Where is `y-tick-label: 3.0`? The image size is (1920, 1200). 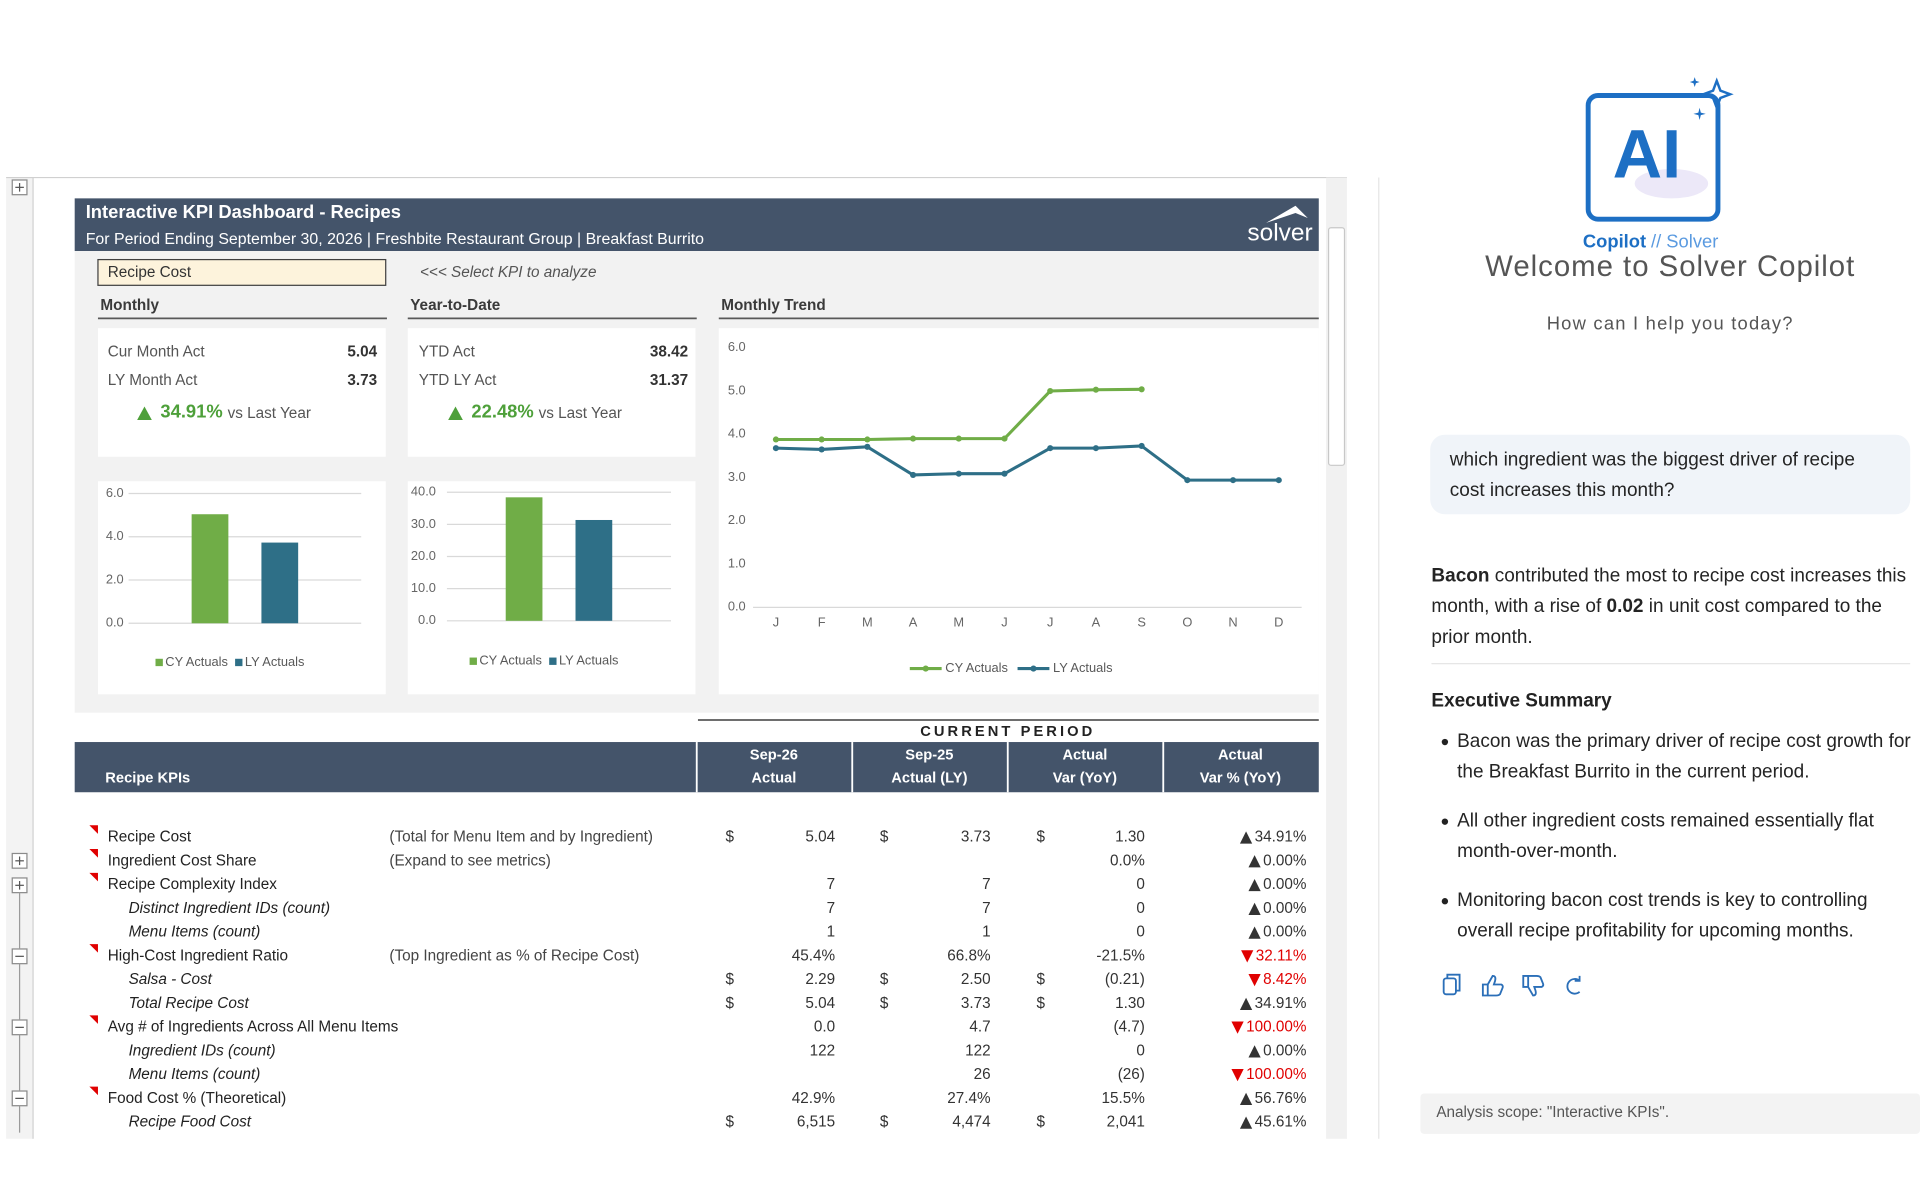
y-tick-label: 3.0 is located at coordinates (737, 476).